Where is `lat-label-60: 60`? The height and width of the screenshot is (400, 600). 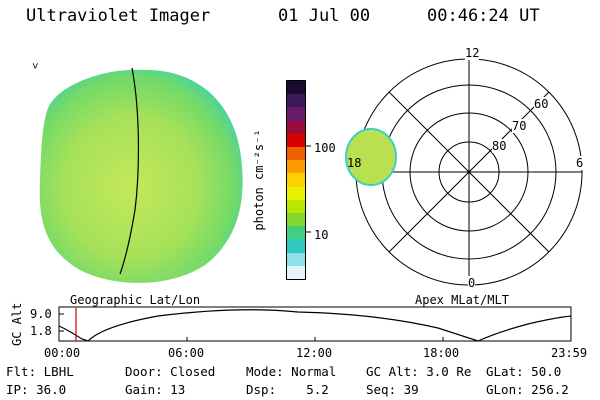
lat-label-60: 60 is located at coordinates (541, 104).